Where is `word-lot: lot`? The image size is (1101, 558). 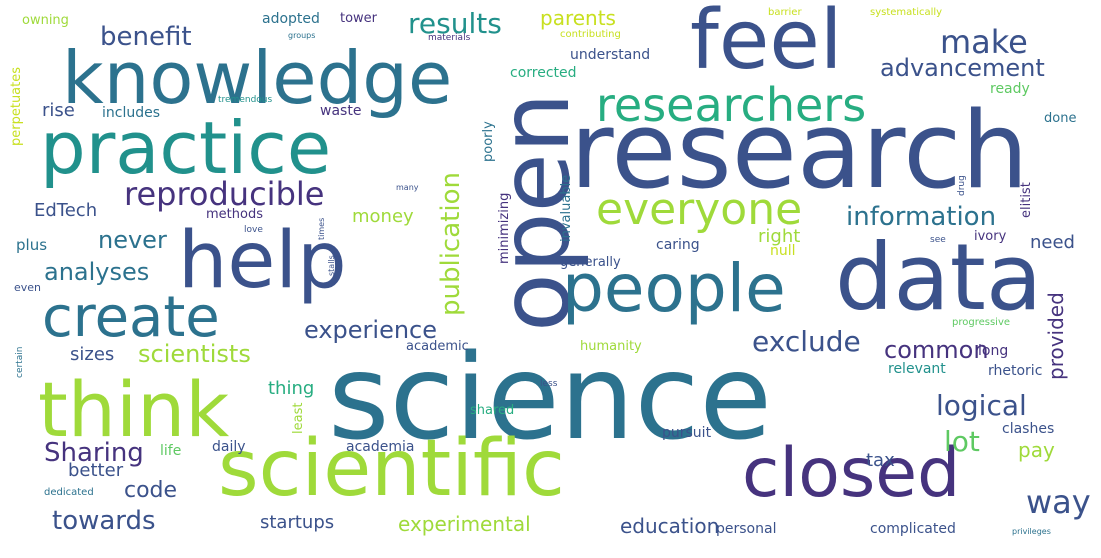
word-lot: lot is located at coordinates (962, 442).